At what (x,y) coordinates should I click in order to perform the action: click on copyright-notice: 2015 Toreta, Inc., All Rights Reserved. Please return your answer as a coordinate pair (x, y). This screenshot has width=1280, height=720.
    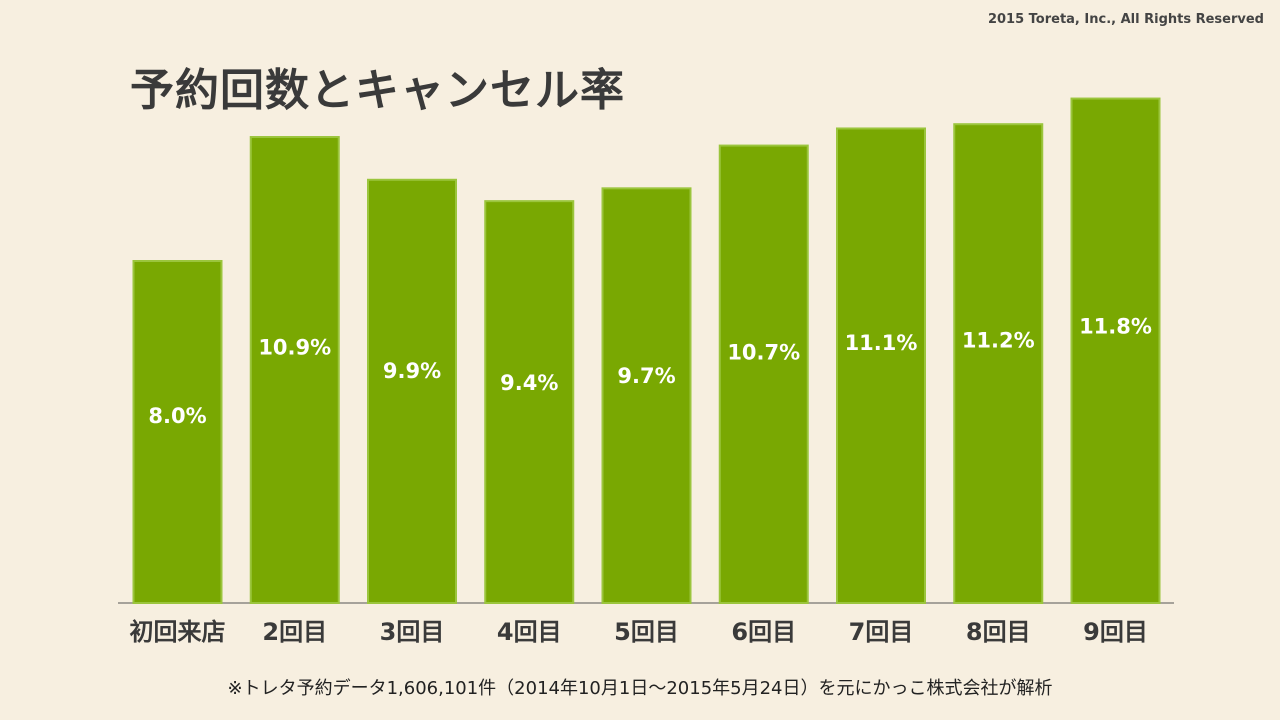
    Looking at the image, I should click on (1125, 19).